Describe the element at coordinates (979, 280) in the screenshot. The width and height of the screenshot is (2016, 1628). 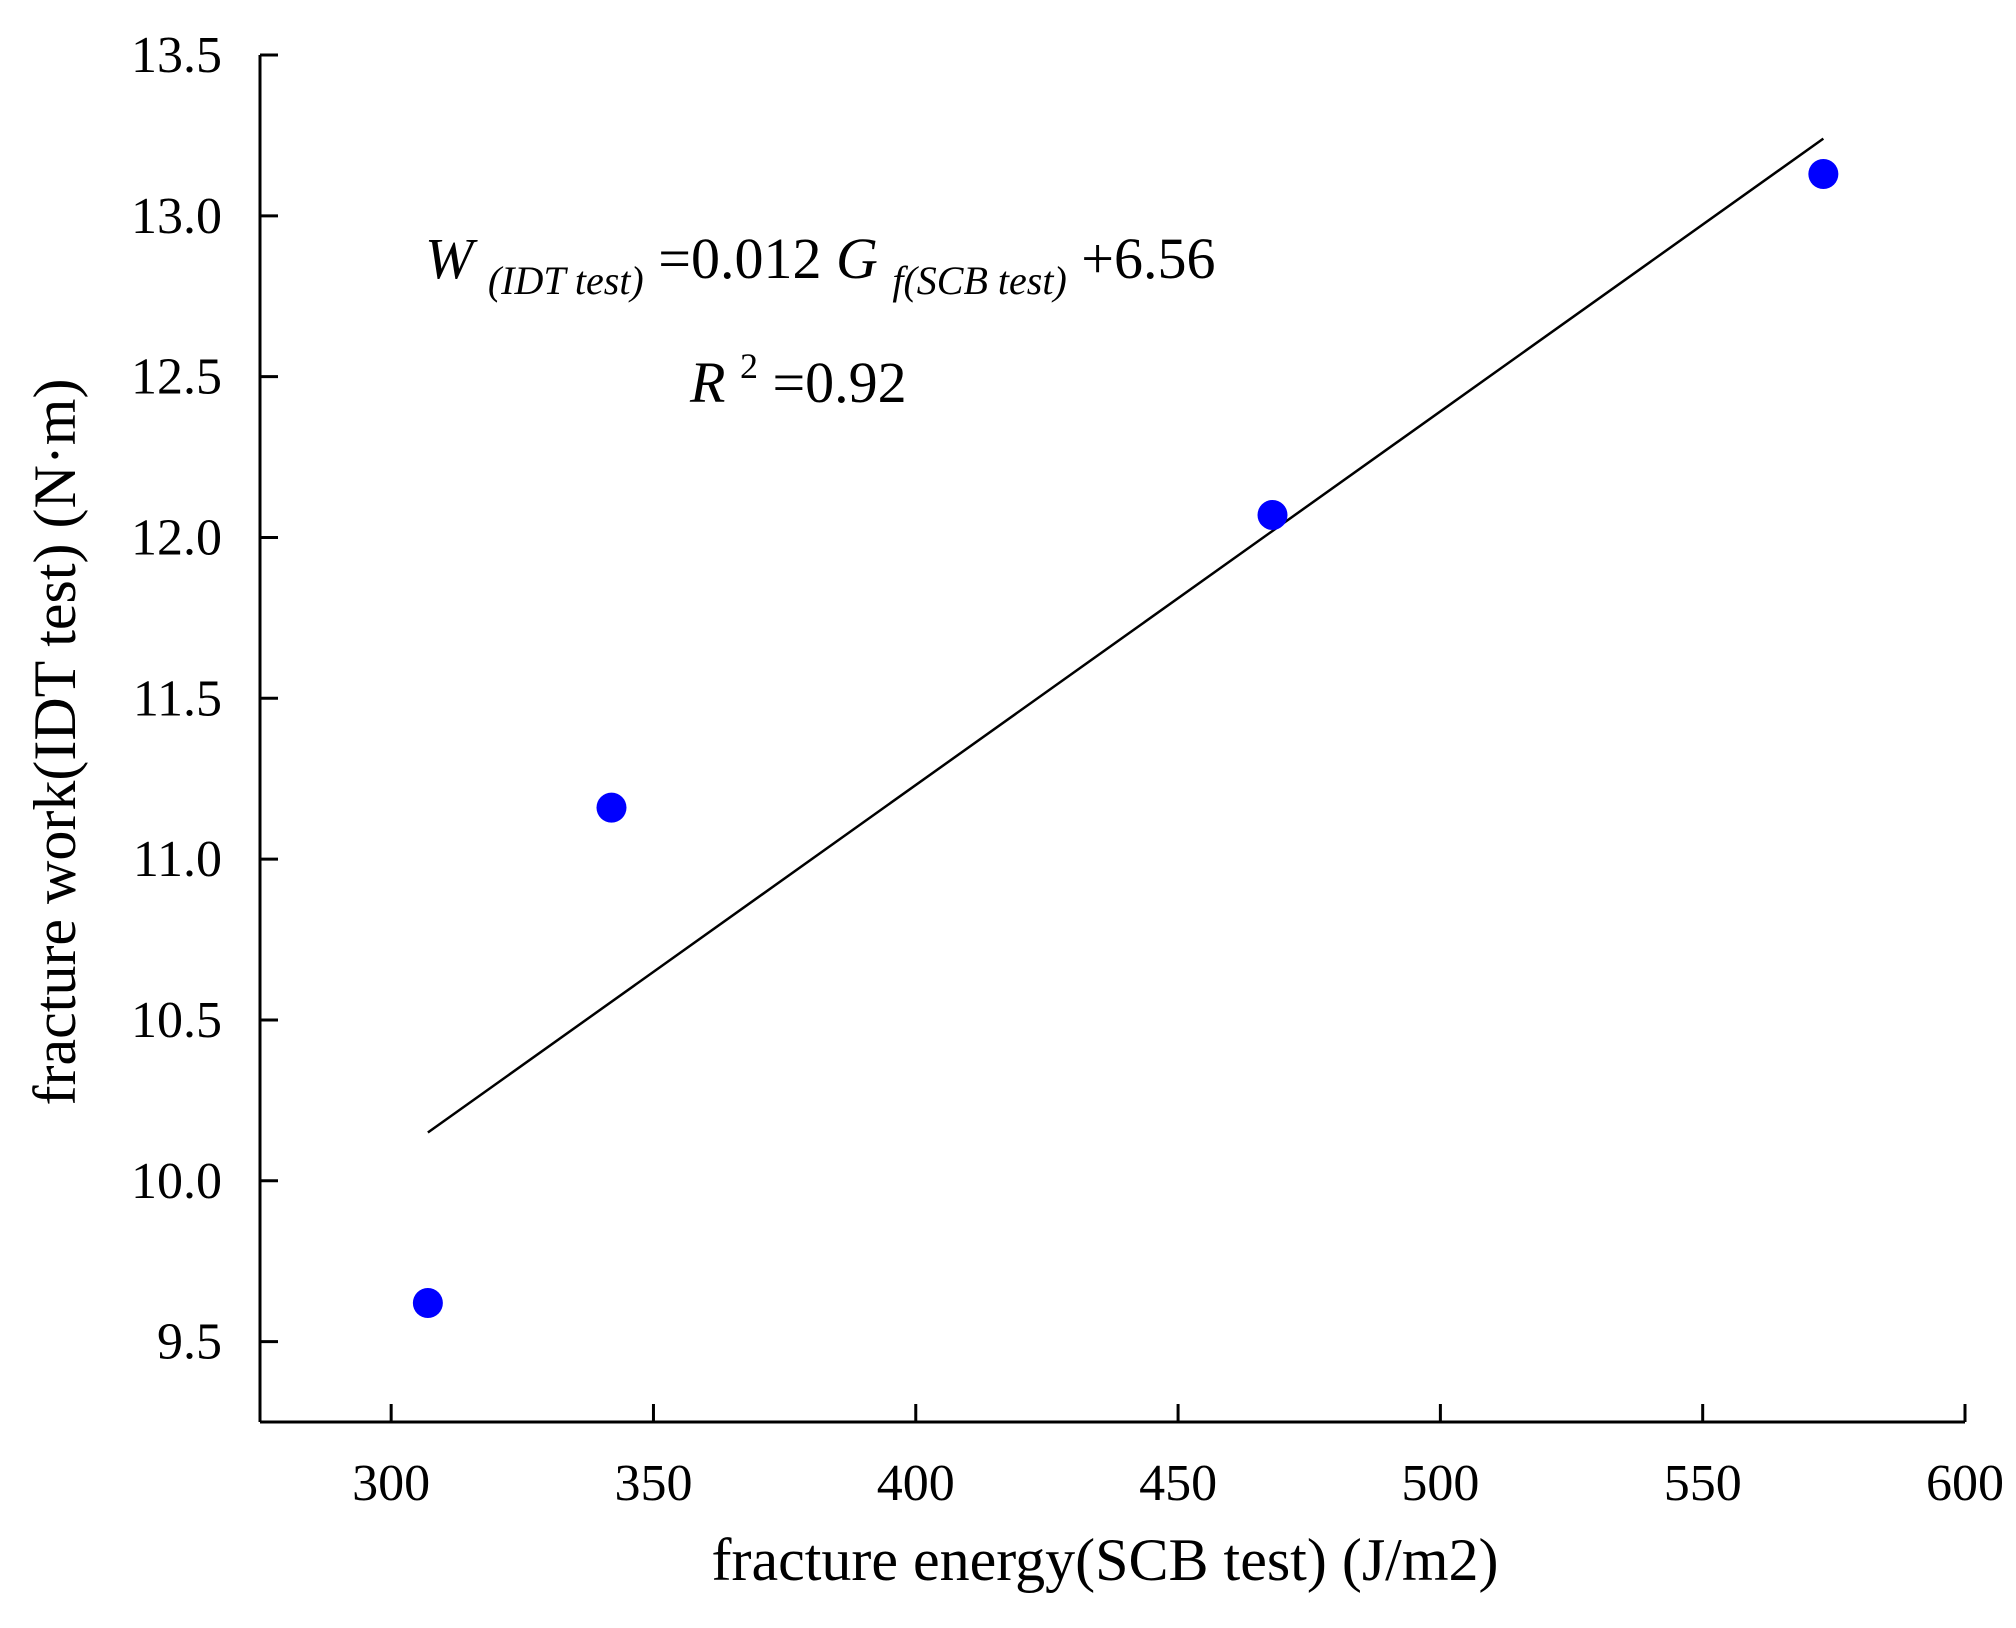
I see `equation-g-subscript: f(SCB test)` at that location.